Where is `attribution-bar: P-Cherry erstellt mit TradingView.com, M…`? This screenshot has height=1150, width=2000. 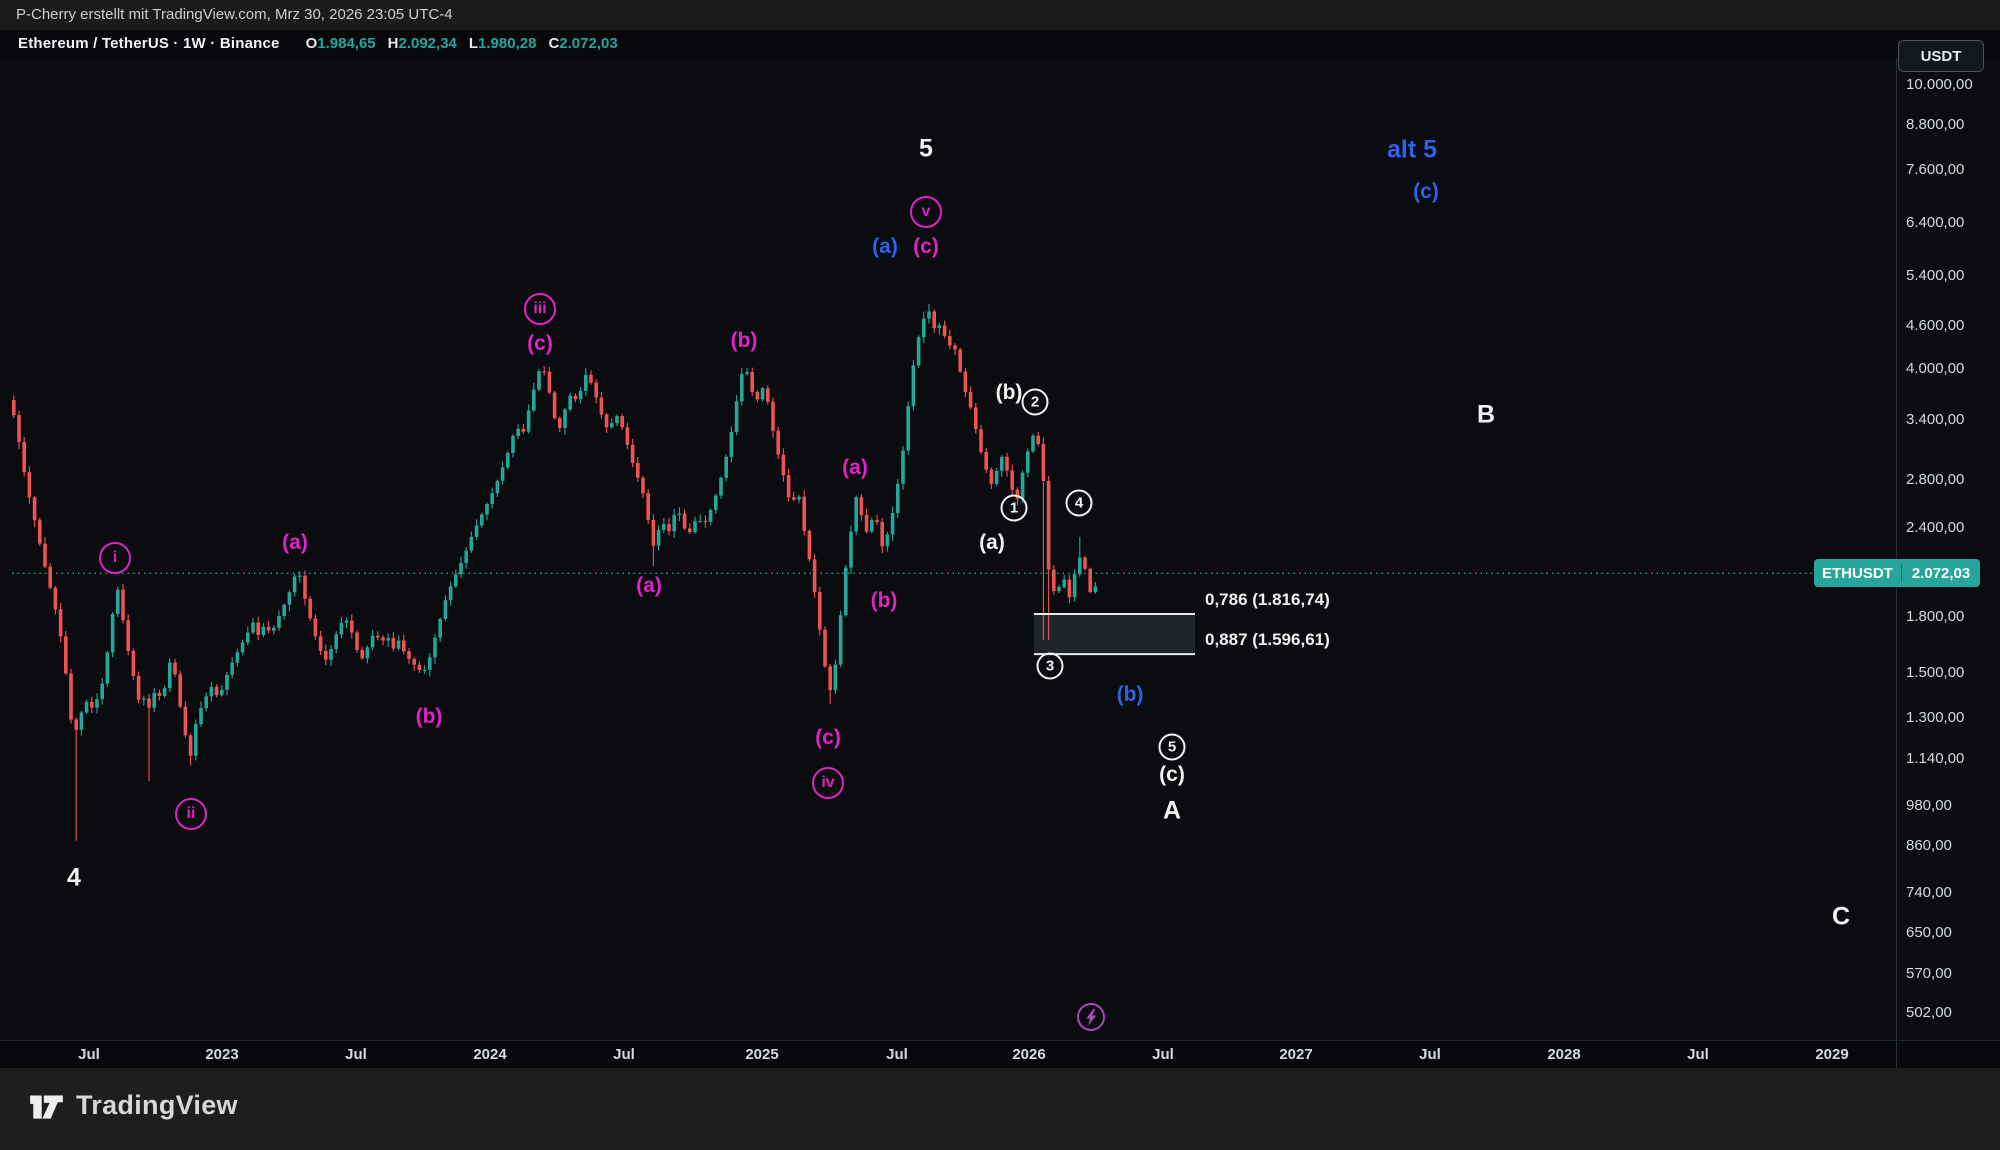 attribution-bar: P-Cherry erstellt mit TradingView.com, M… is located at coordinates (1000, 15).